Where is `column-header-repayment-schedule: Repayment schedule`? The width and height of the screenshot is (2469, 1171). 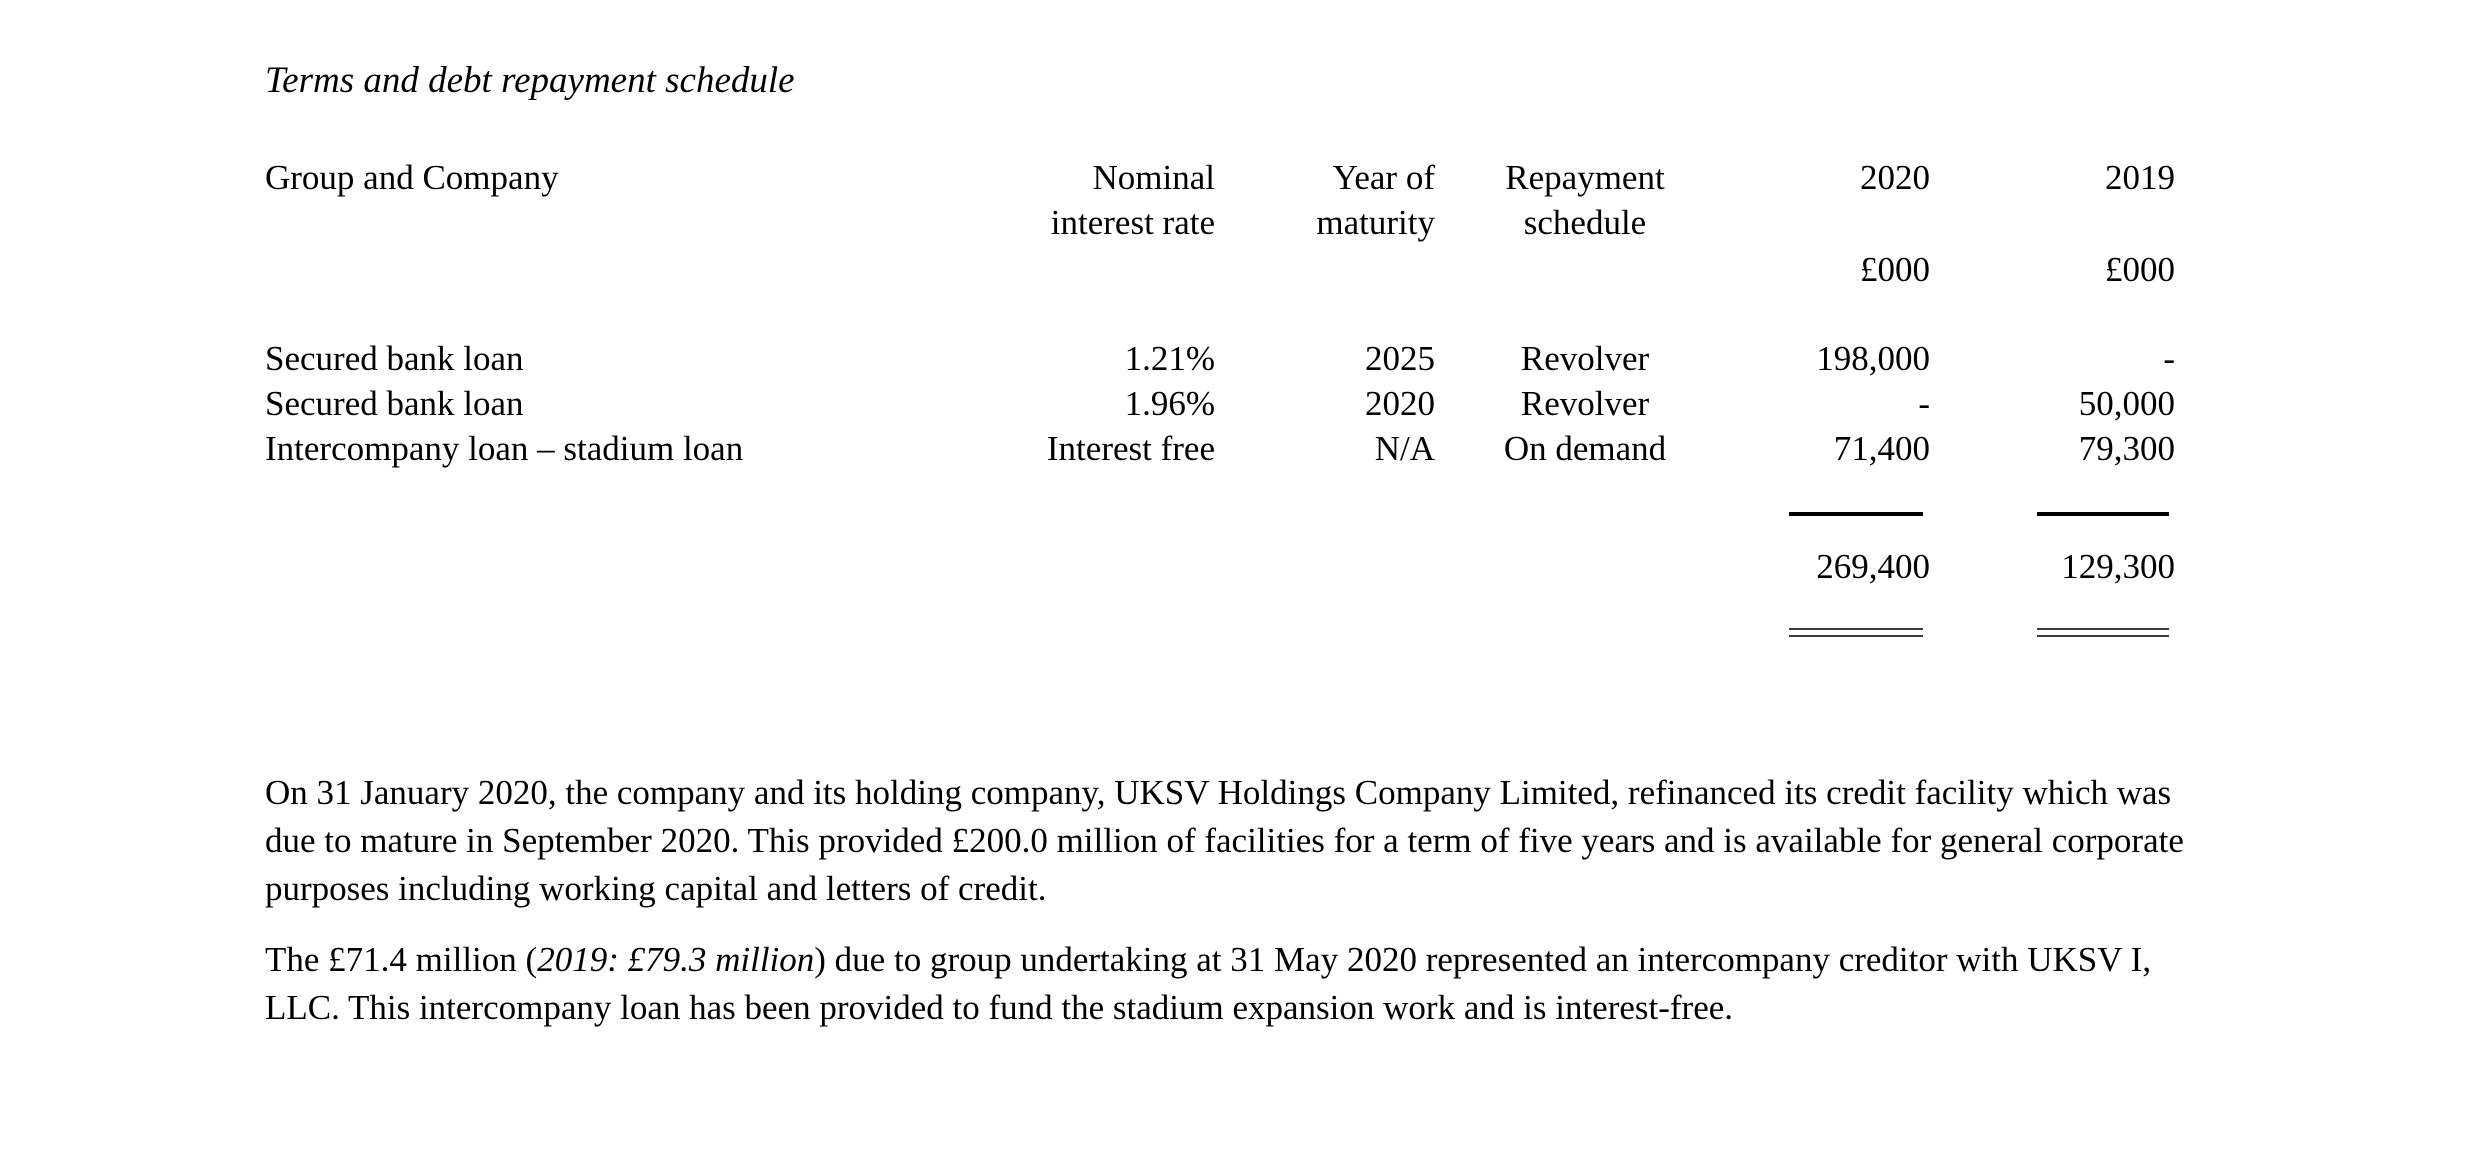 column-header-repayment-schedule: Repayment schedule is located at coordinates (1585, 200).